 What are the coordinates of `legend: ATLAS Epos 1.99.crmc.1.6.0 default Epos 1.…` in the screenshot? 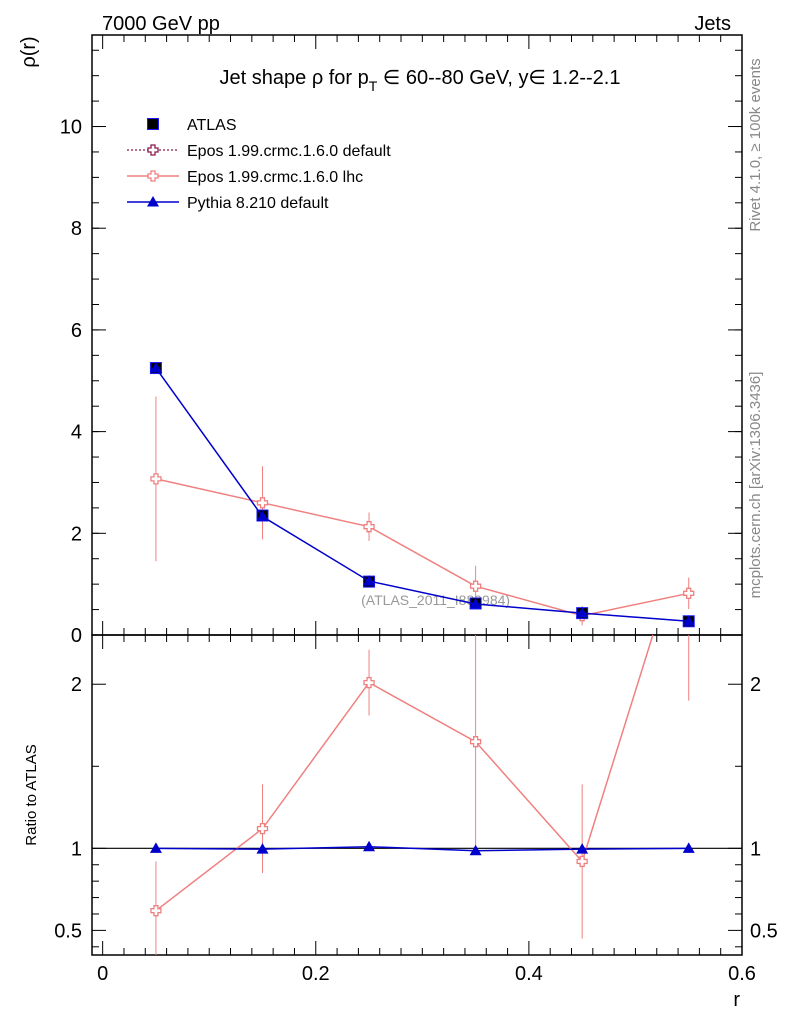 It's located at (259, 164).